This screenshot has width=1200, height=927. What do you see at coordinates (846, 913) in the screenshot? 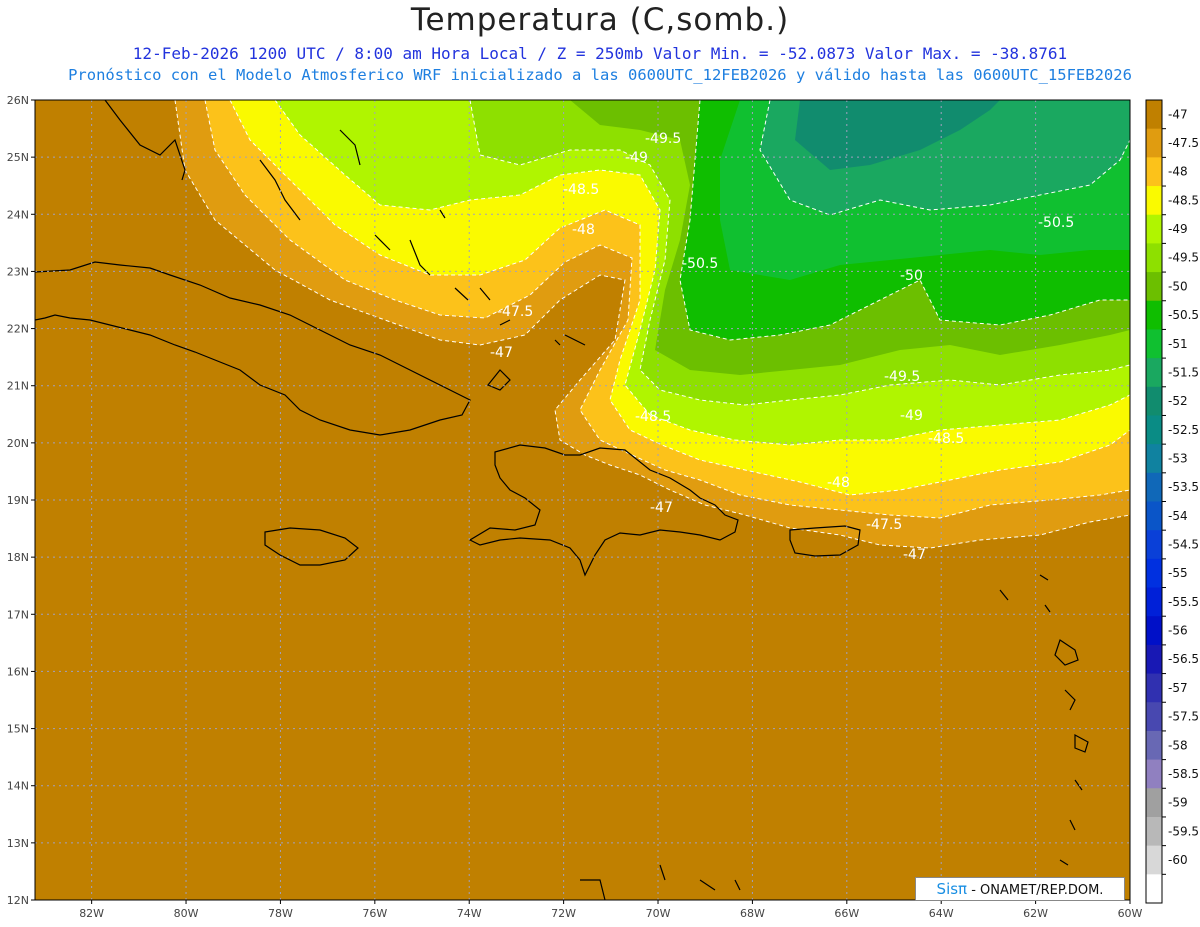
I see `lon-tick-label: 66W` at bounding box center [846, 913].